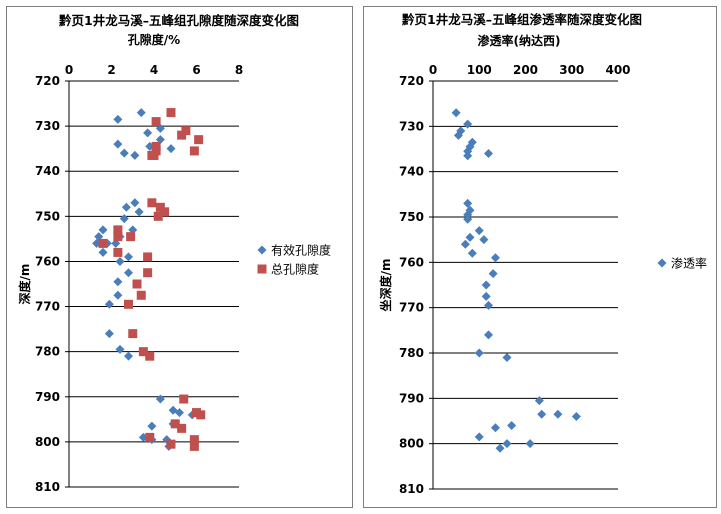 This screenshot has height=514, width=721. Describe the element at coordinates (47, 261) in the screenshot. I see `y-tick-label: 760` at that location.